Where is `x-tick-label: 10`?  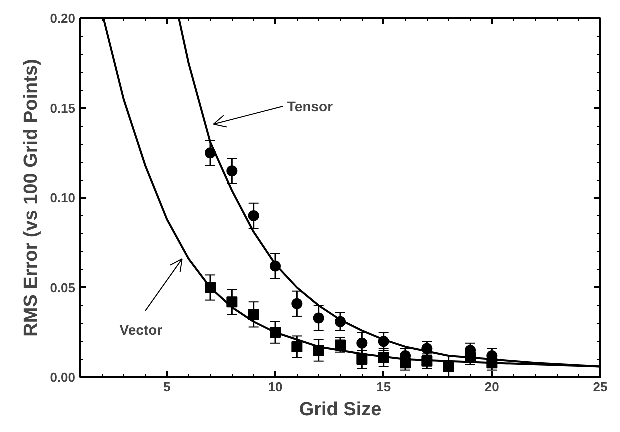
x-tick-label: 10 is located at coordinates (275, 387).